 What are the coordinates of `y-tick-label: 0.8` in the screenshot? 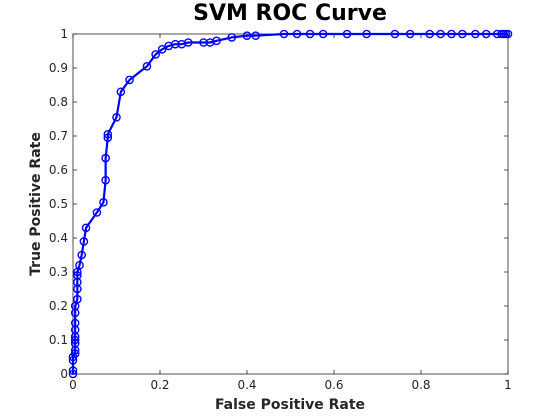 It's located at (58, 102).